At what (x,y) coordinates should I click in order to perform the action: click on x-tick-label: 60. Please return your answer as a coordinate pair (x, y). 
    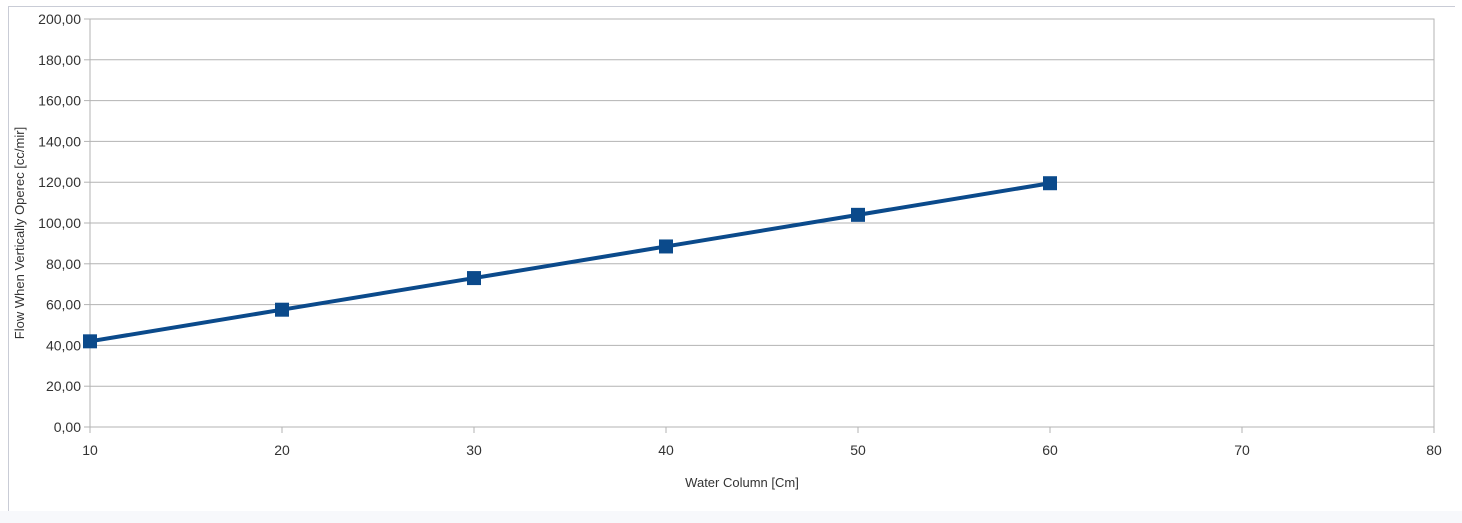
    Looking at the image, I should click on (1050, 450).